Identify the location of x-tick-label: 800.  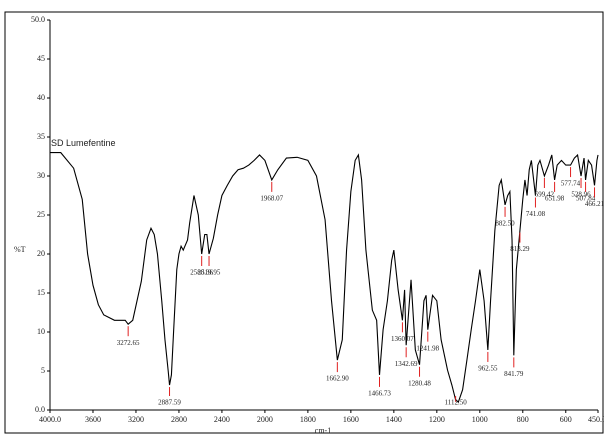
(523, 419).